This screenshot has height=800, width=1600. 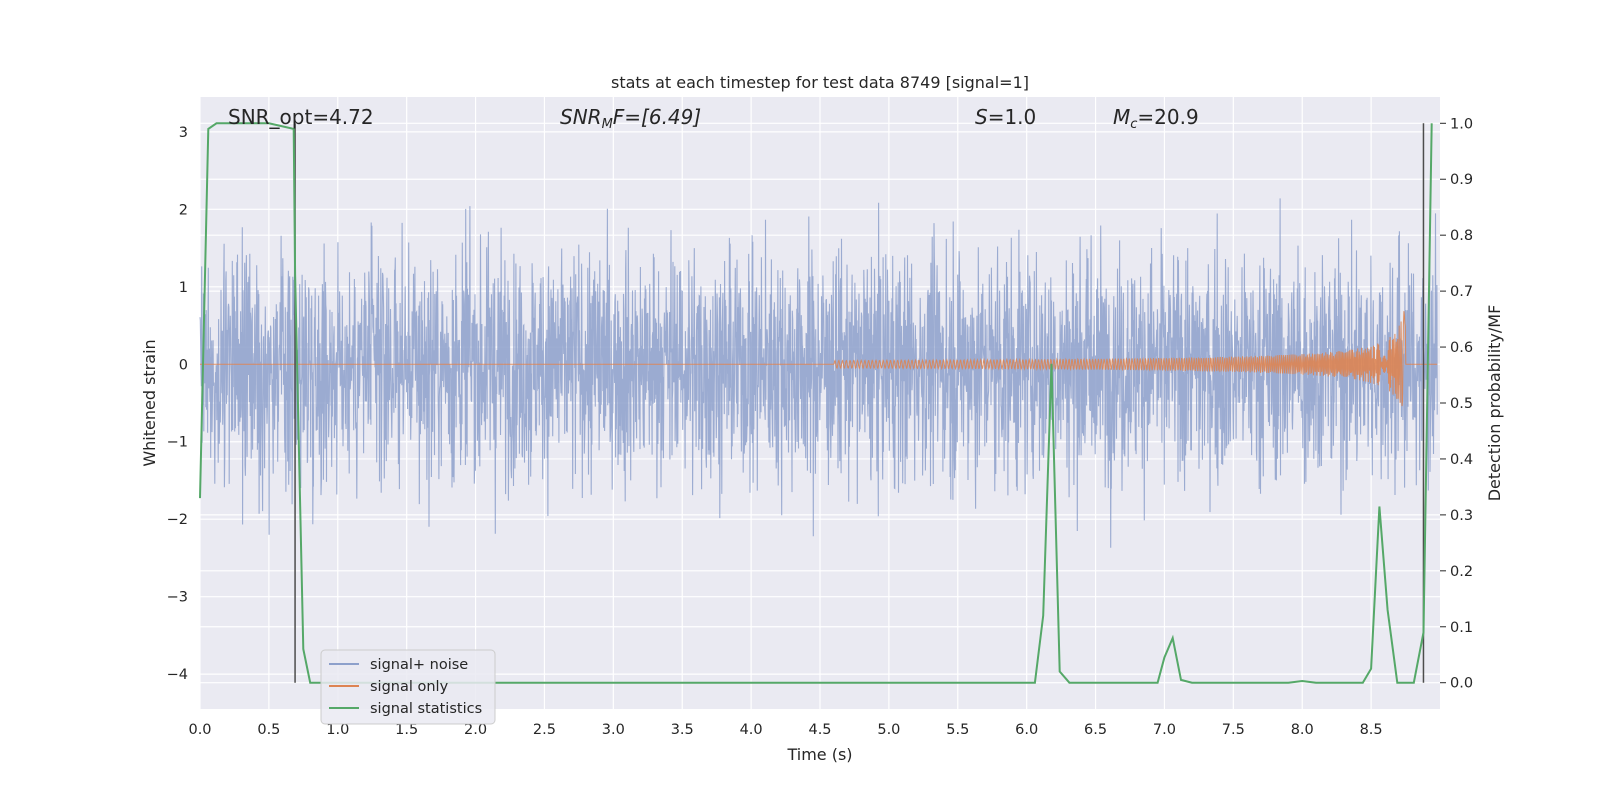 What do you see at coordinates (1461, 684) in the screenshot?
I see `y2-tick-label: 0.0` at bounding box center [1461, 684].